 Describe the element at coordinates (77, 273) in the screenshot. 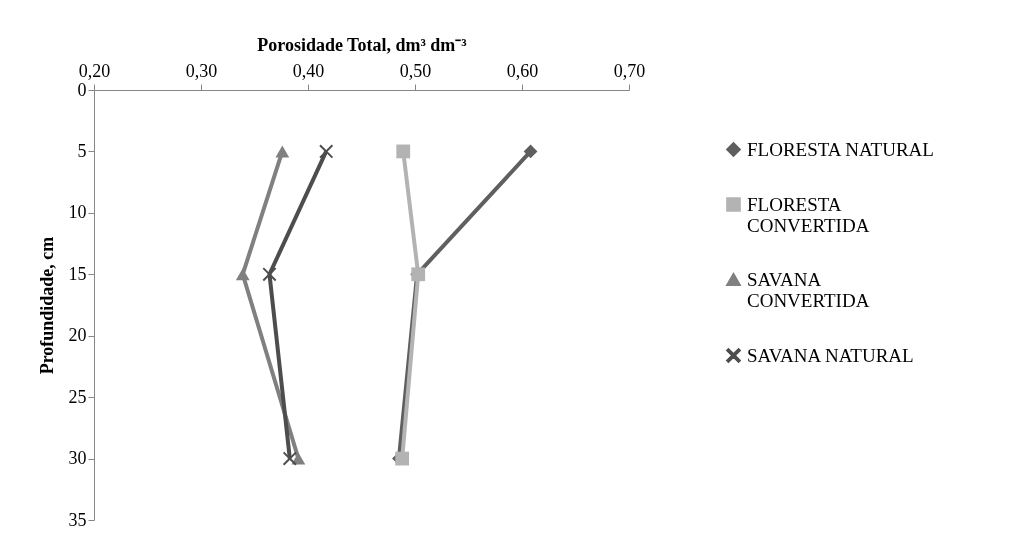

I see `y-tick-label: 15` at that location.